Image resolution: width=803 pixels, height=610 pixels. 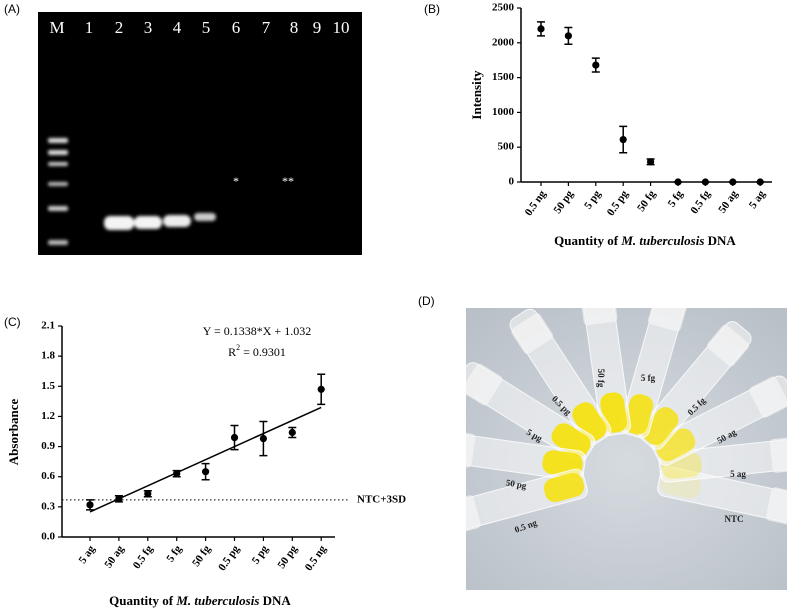 I want to click on panel-label: (D), so click(x=426, y=301).